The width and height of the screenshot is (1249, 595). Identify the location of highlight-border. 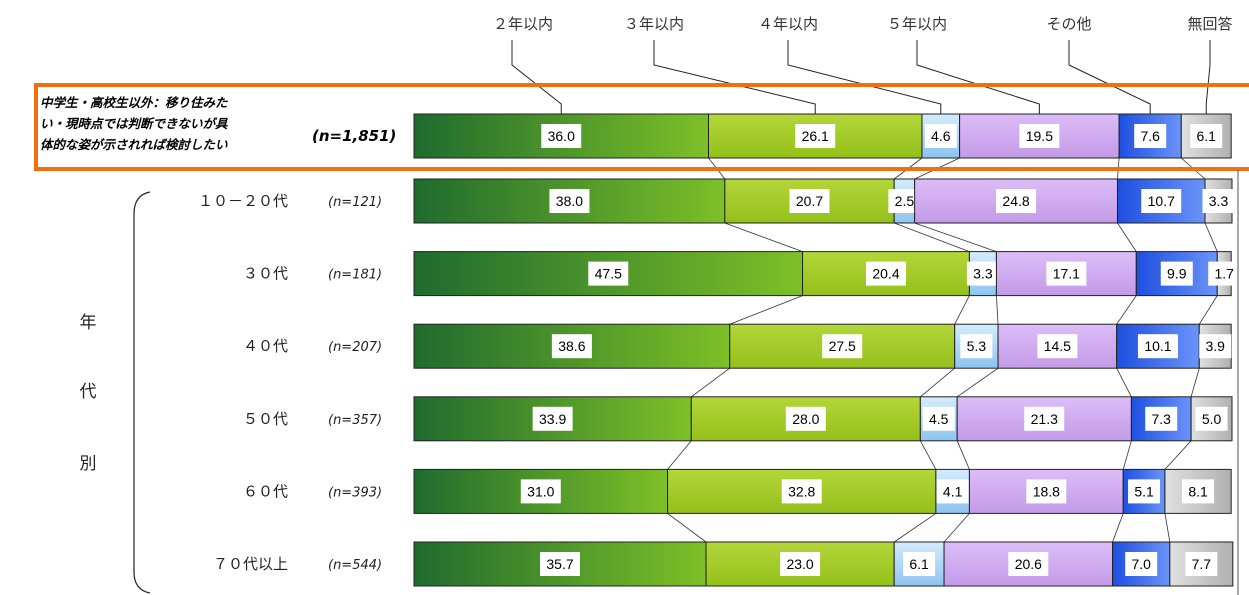
(641, 127).